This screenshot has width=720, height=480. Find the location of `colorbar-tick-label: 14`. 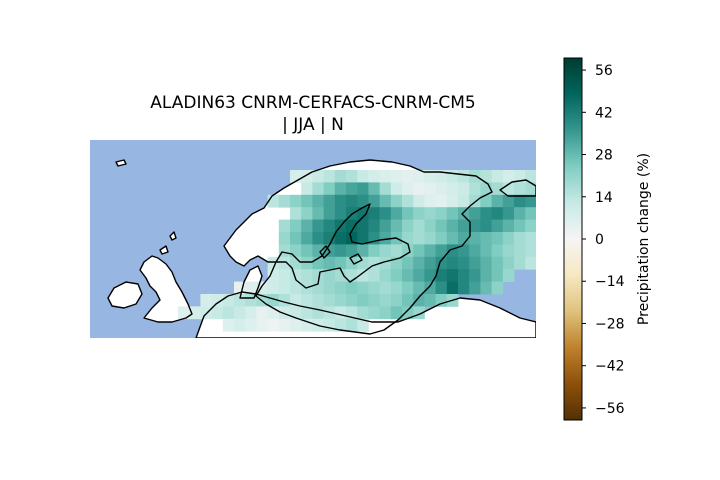

colorbar-tick-label: 14 is located at coordinates (604, 198).